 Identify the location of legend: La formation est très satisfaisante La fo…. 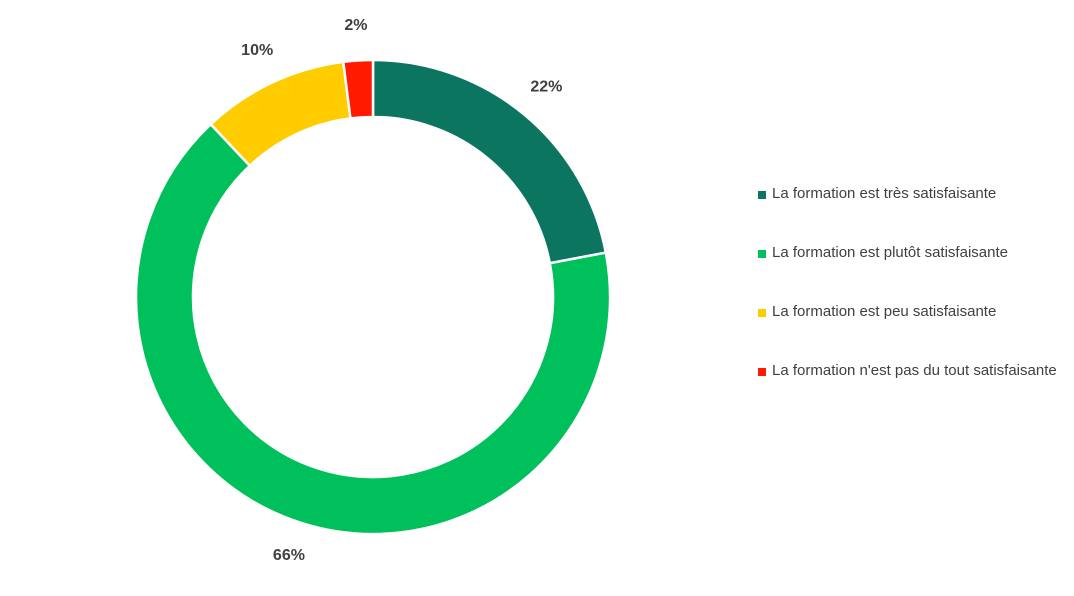
(907, 301).